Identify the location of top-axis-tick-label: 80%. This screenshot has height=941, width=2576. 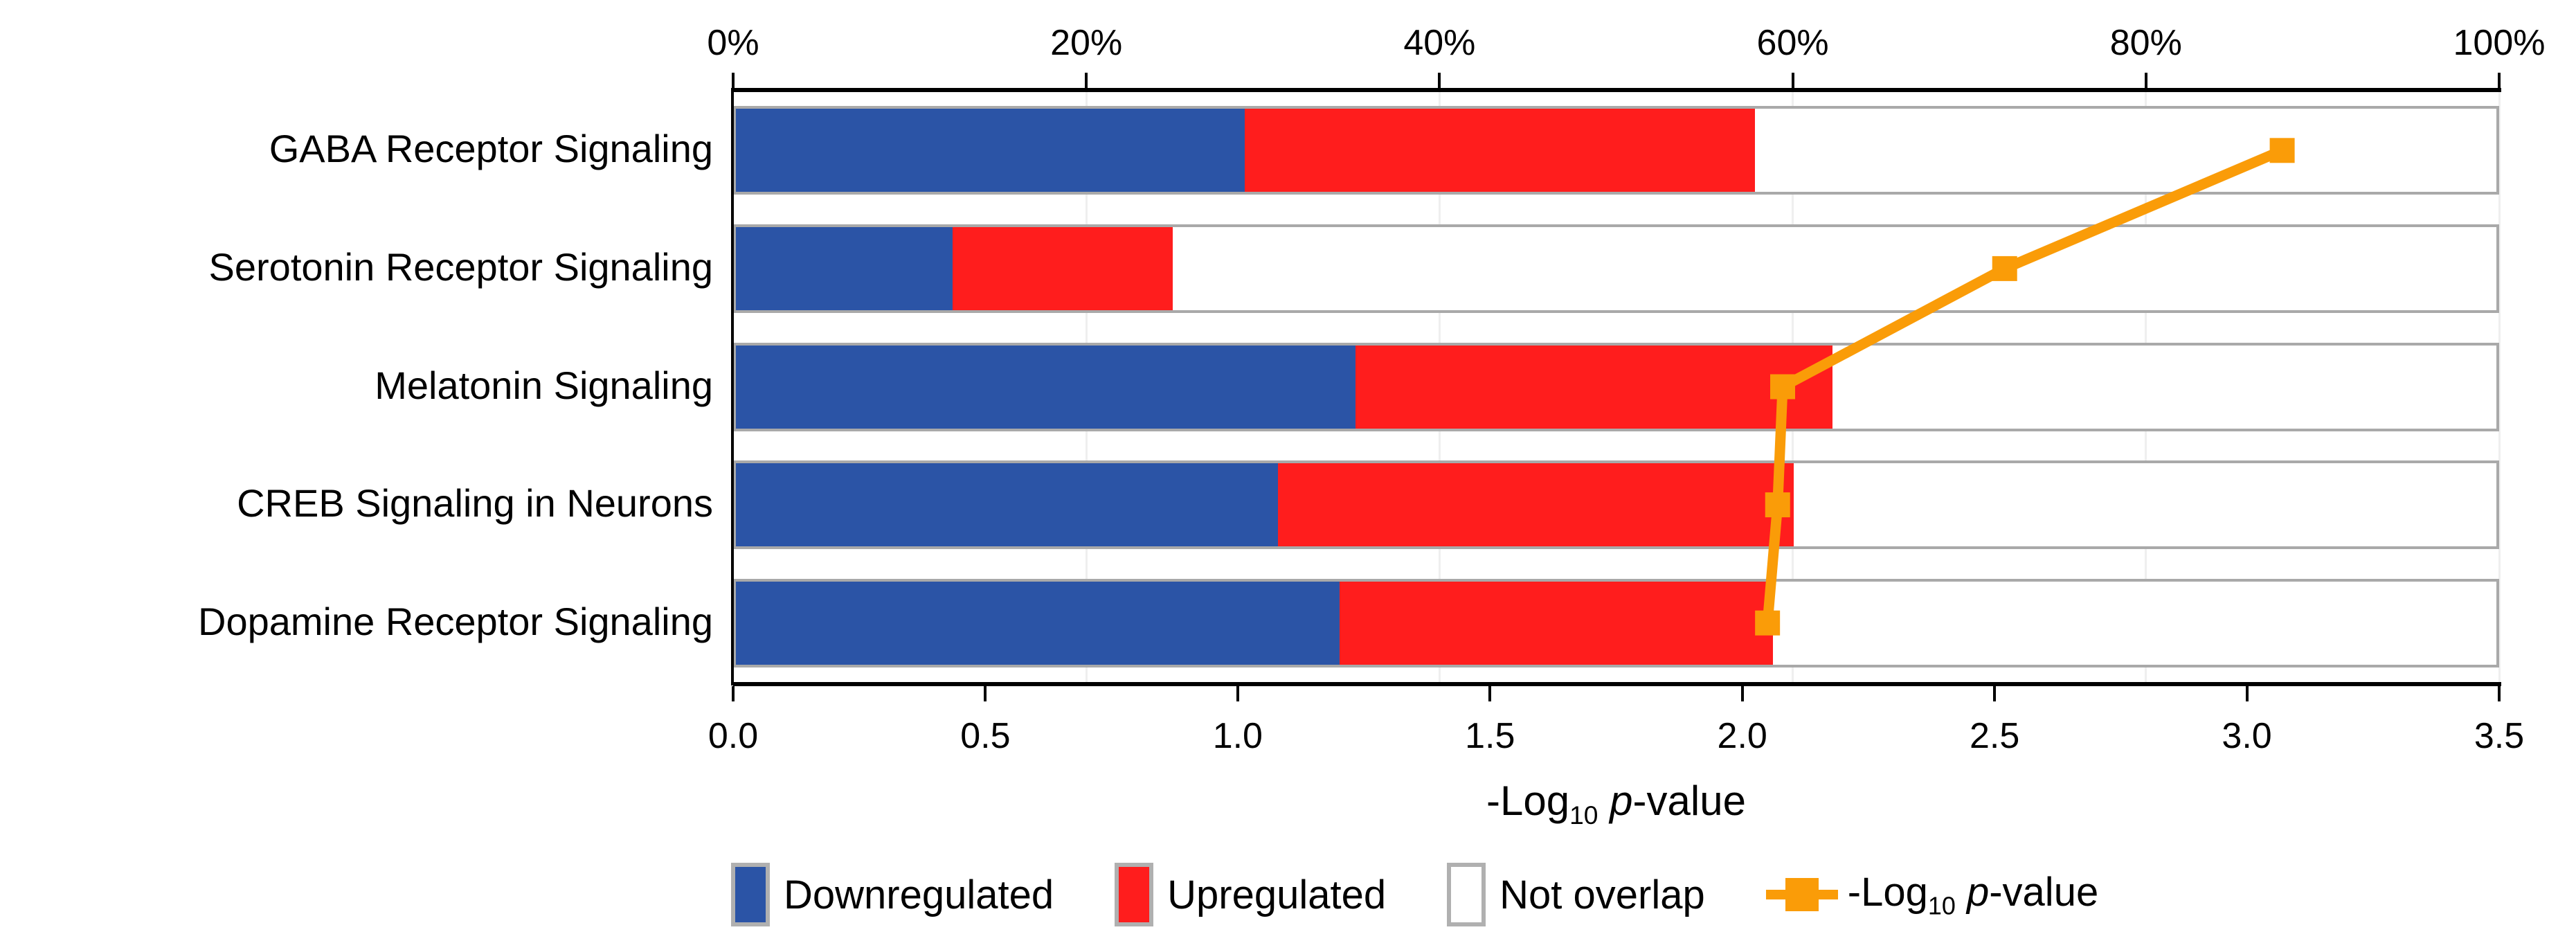
(2145, 43).